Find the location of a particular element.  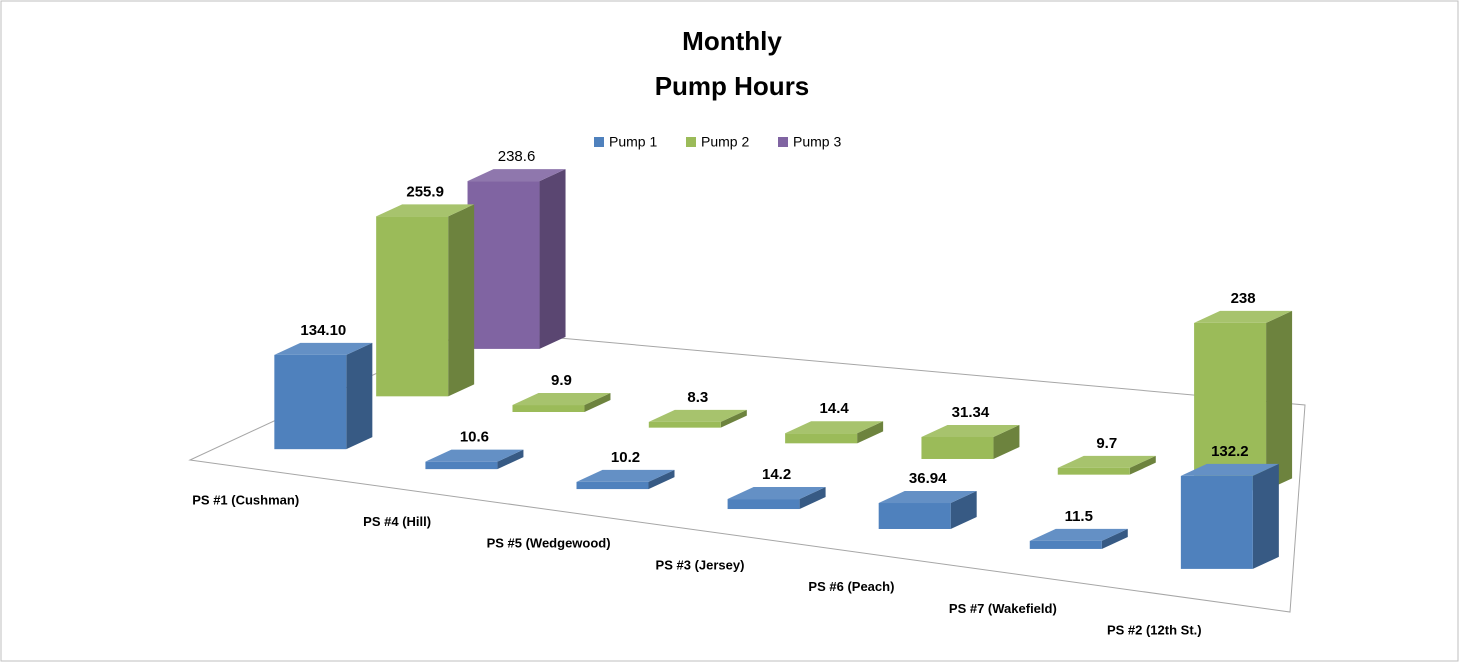

x-tick-label: PS #3 (Jersey) is located at coordinates (700, 564).